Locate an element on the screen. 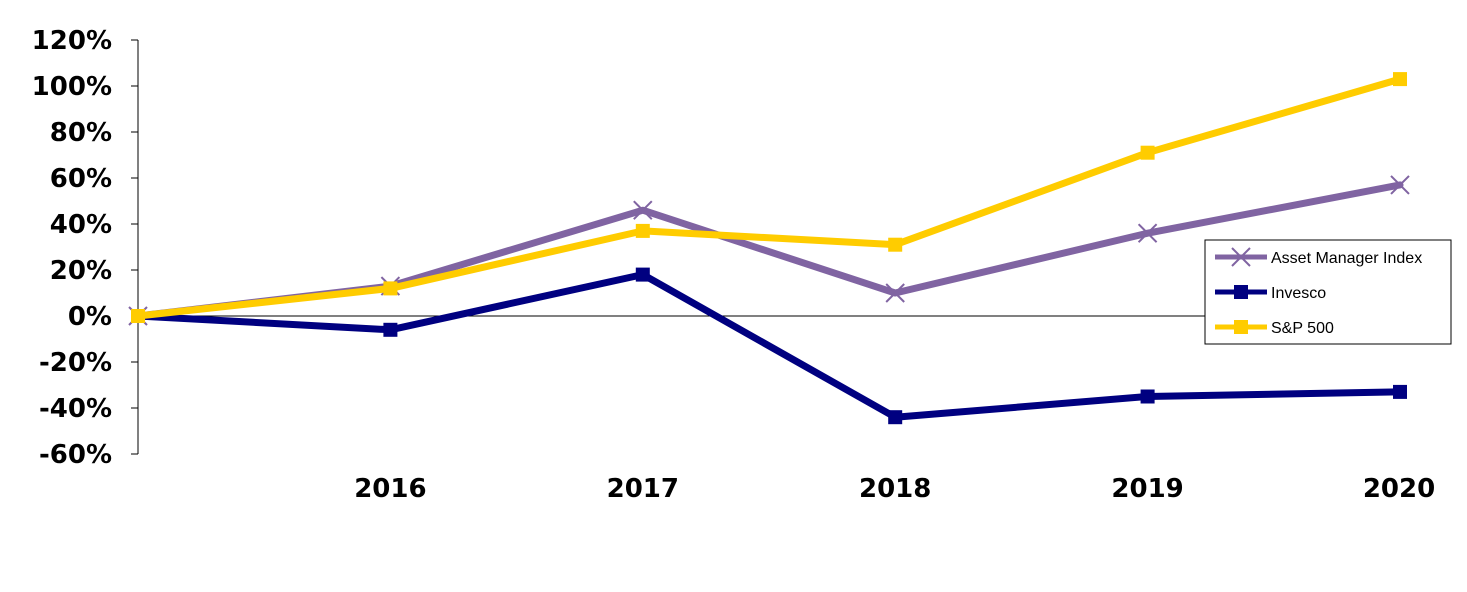 This screenshot has height=592, width=1467. x-tick-label: 2020 is located at coordinates (1399, 489).